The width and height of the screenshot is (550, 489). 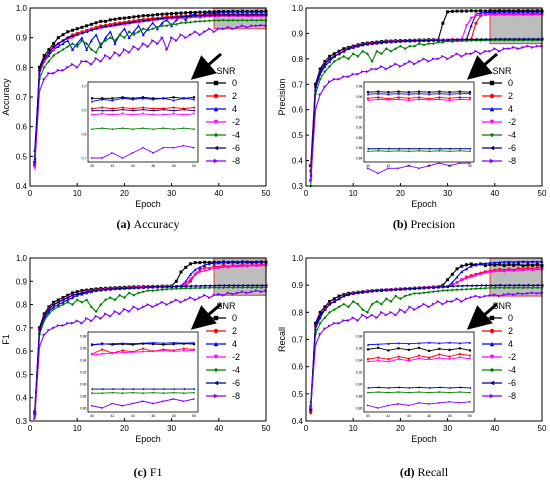 I want to click on zoom-region, so click(x=516, y=277).